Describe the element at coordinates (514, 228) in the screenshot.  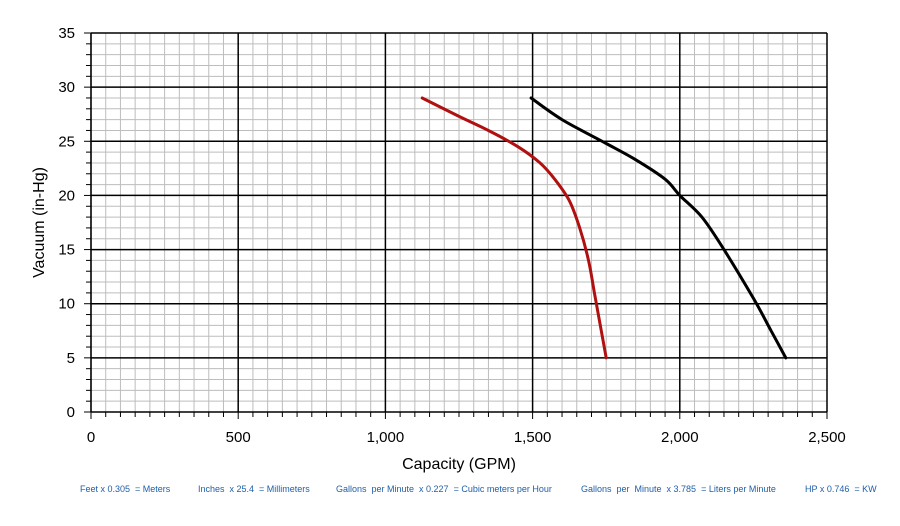
I see `series-line-red` at that location.